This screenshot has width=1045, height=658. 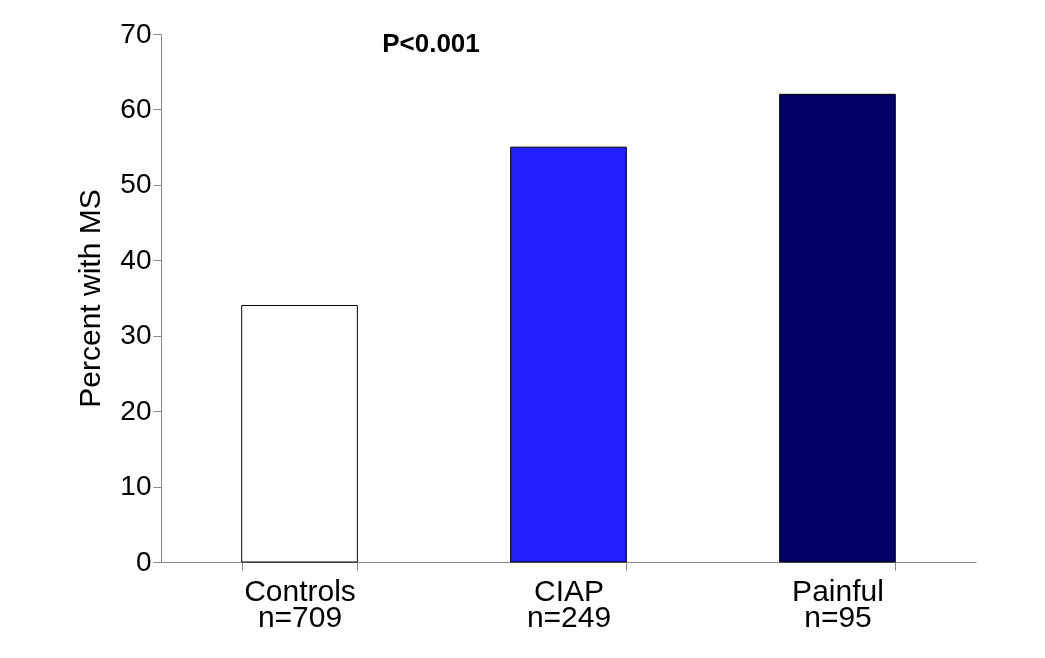 What do you see at coordinates (136, 259) in the screenshot?
I see `y-tick-label: 40` at bounding box center [136, 259].